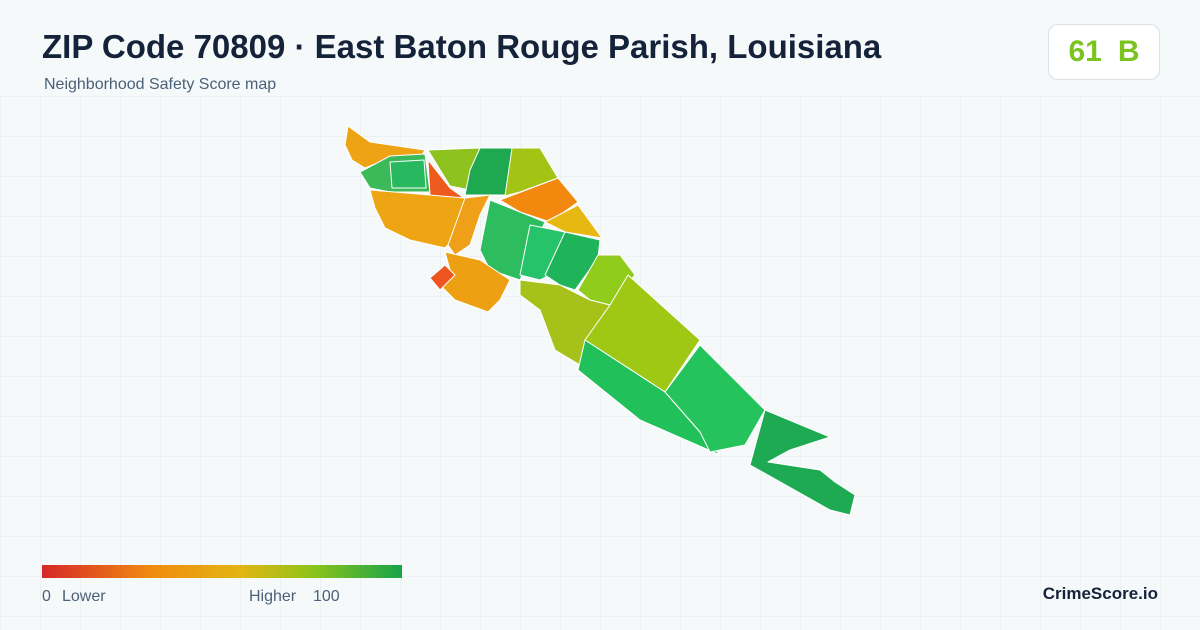 Image resolution: width=1200 pixels, height=630 pixels. What do you see at coordinates (326, 596) in the screenshot?
I see `legend-max: 100` at bounding box center [326, 596].